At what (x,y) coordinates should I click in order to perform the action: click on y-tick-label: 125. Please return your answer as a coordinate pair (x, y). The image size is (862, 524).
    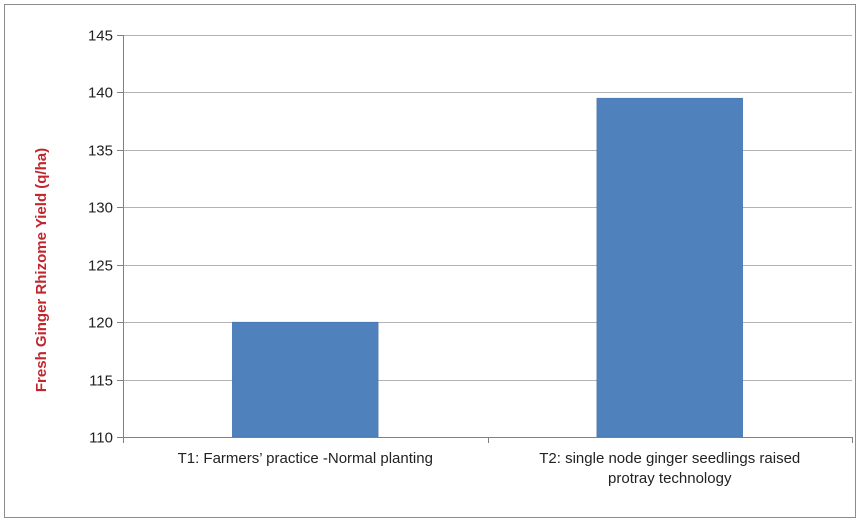
    Looking at the image, I should click on (100, 266).